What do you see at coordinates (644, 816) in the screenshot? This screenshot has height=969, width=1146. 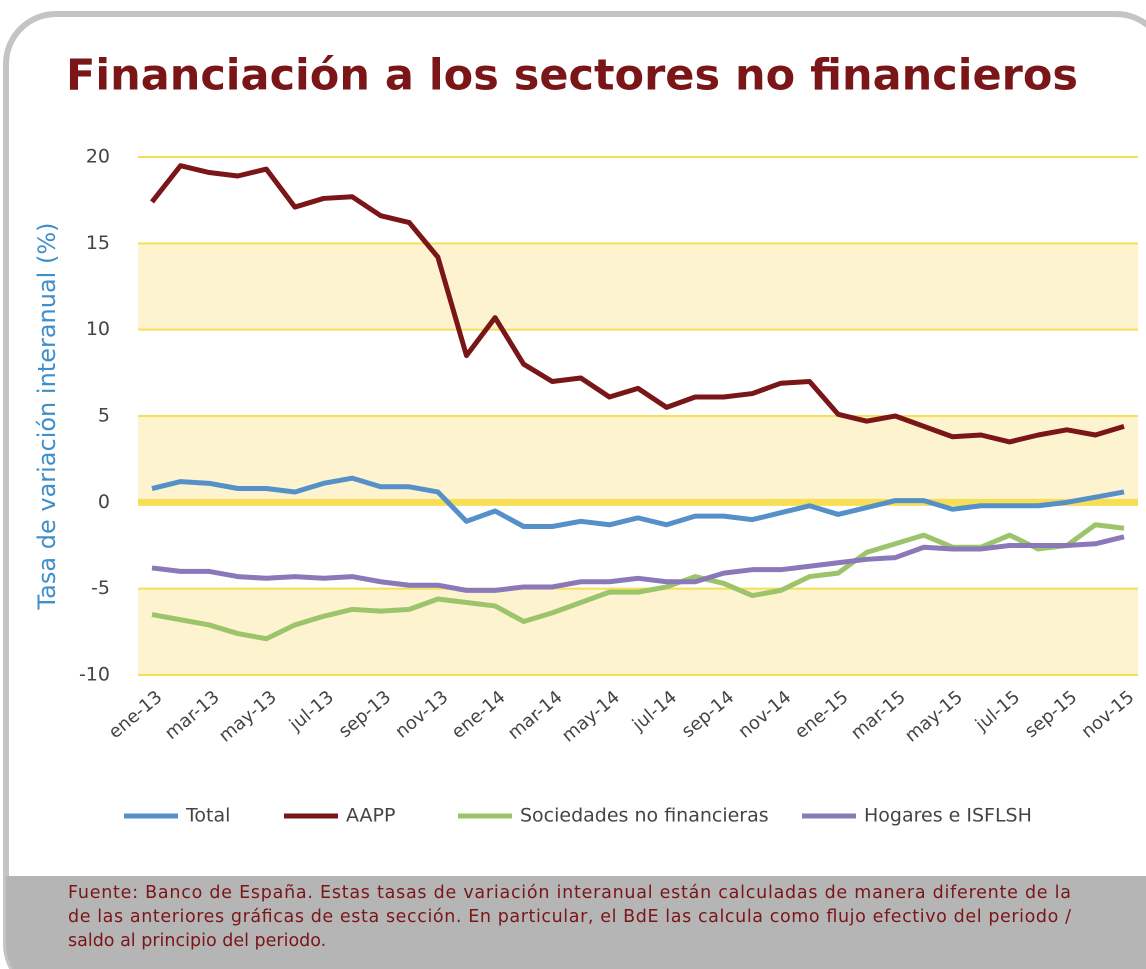 I see `legend-label: Sociedades no financieras` at bounding box center [644, 816].